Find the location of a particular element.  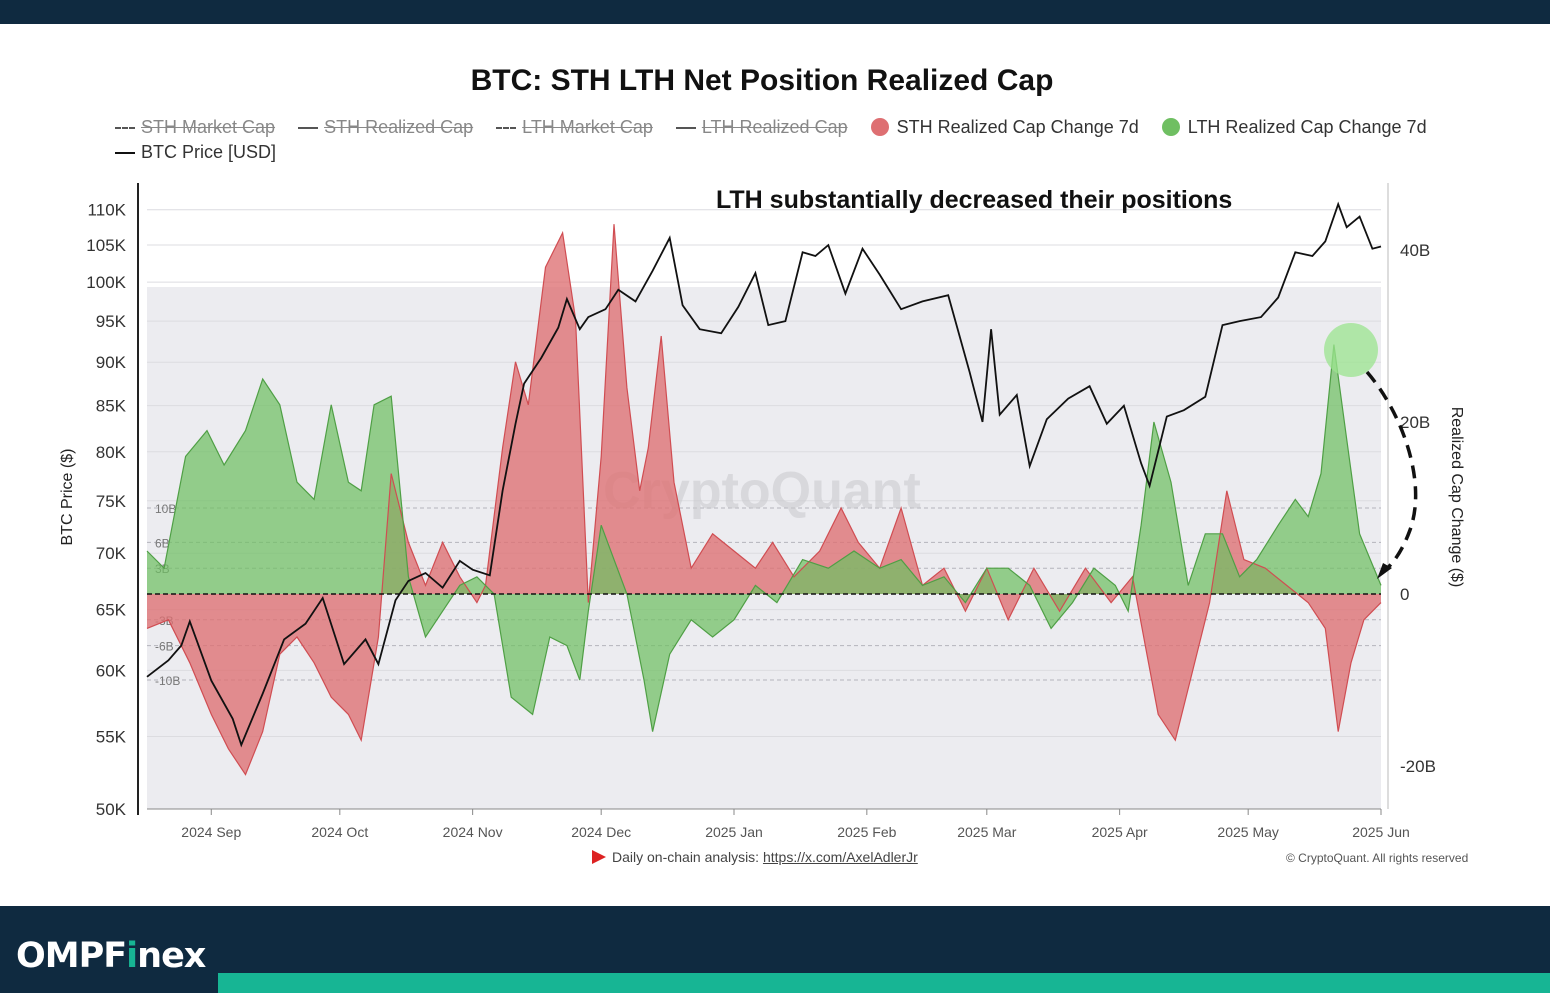

legend-item-sth-change: STH Realized Cap Change 7d is located at coordinates (1004, 127).